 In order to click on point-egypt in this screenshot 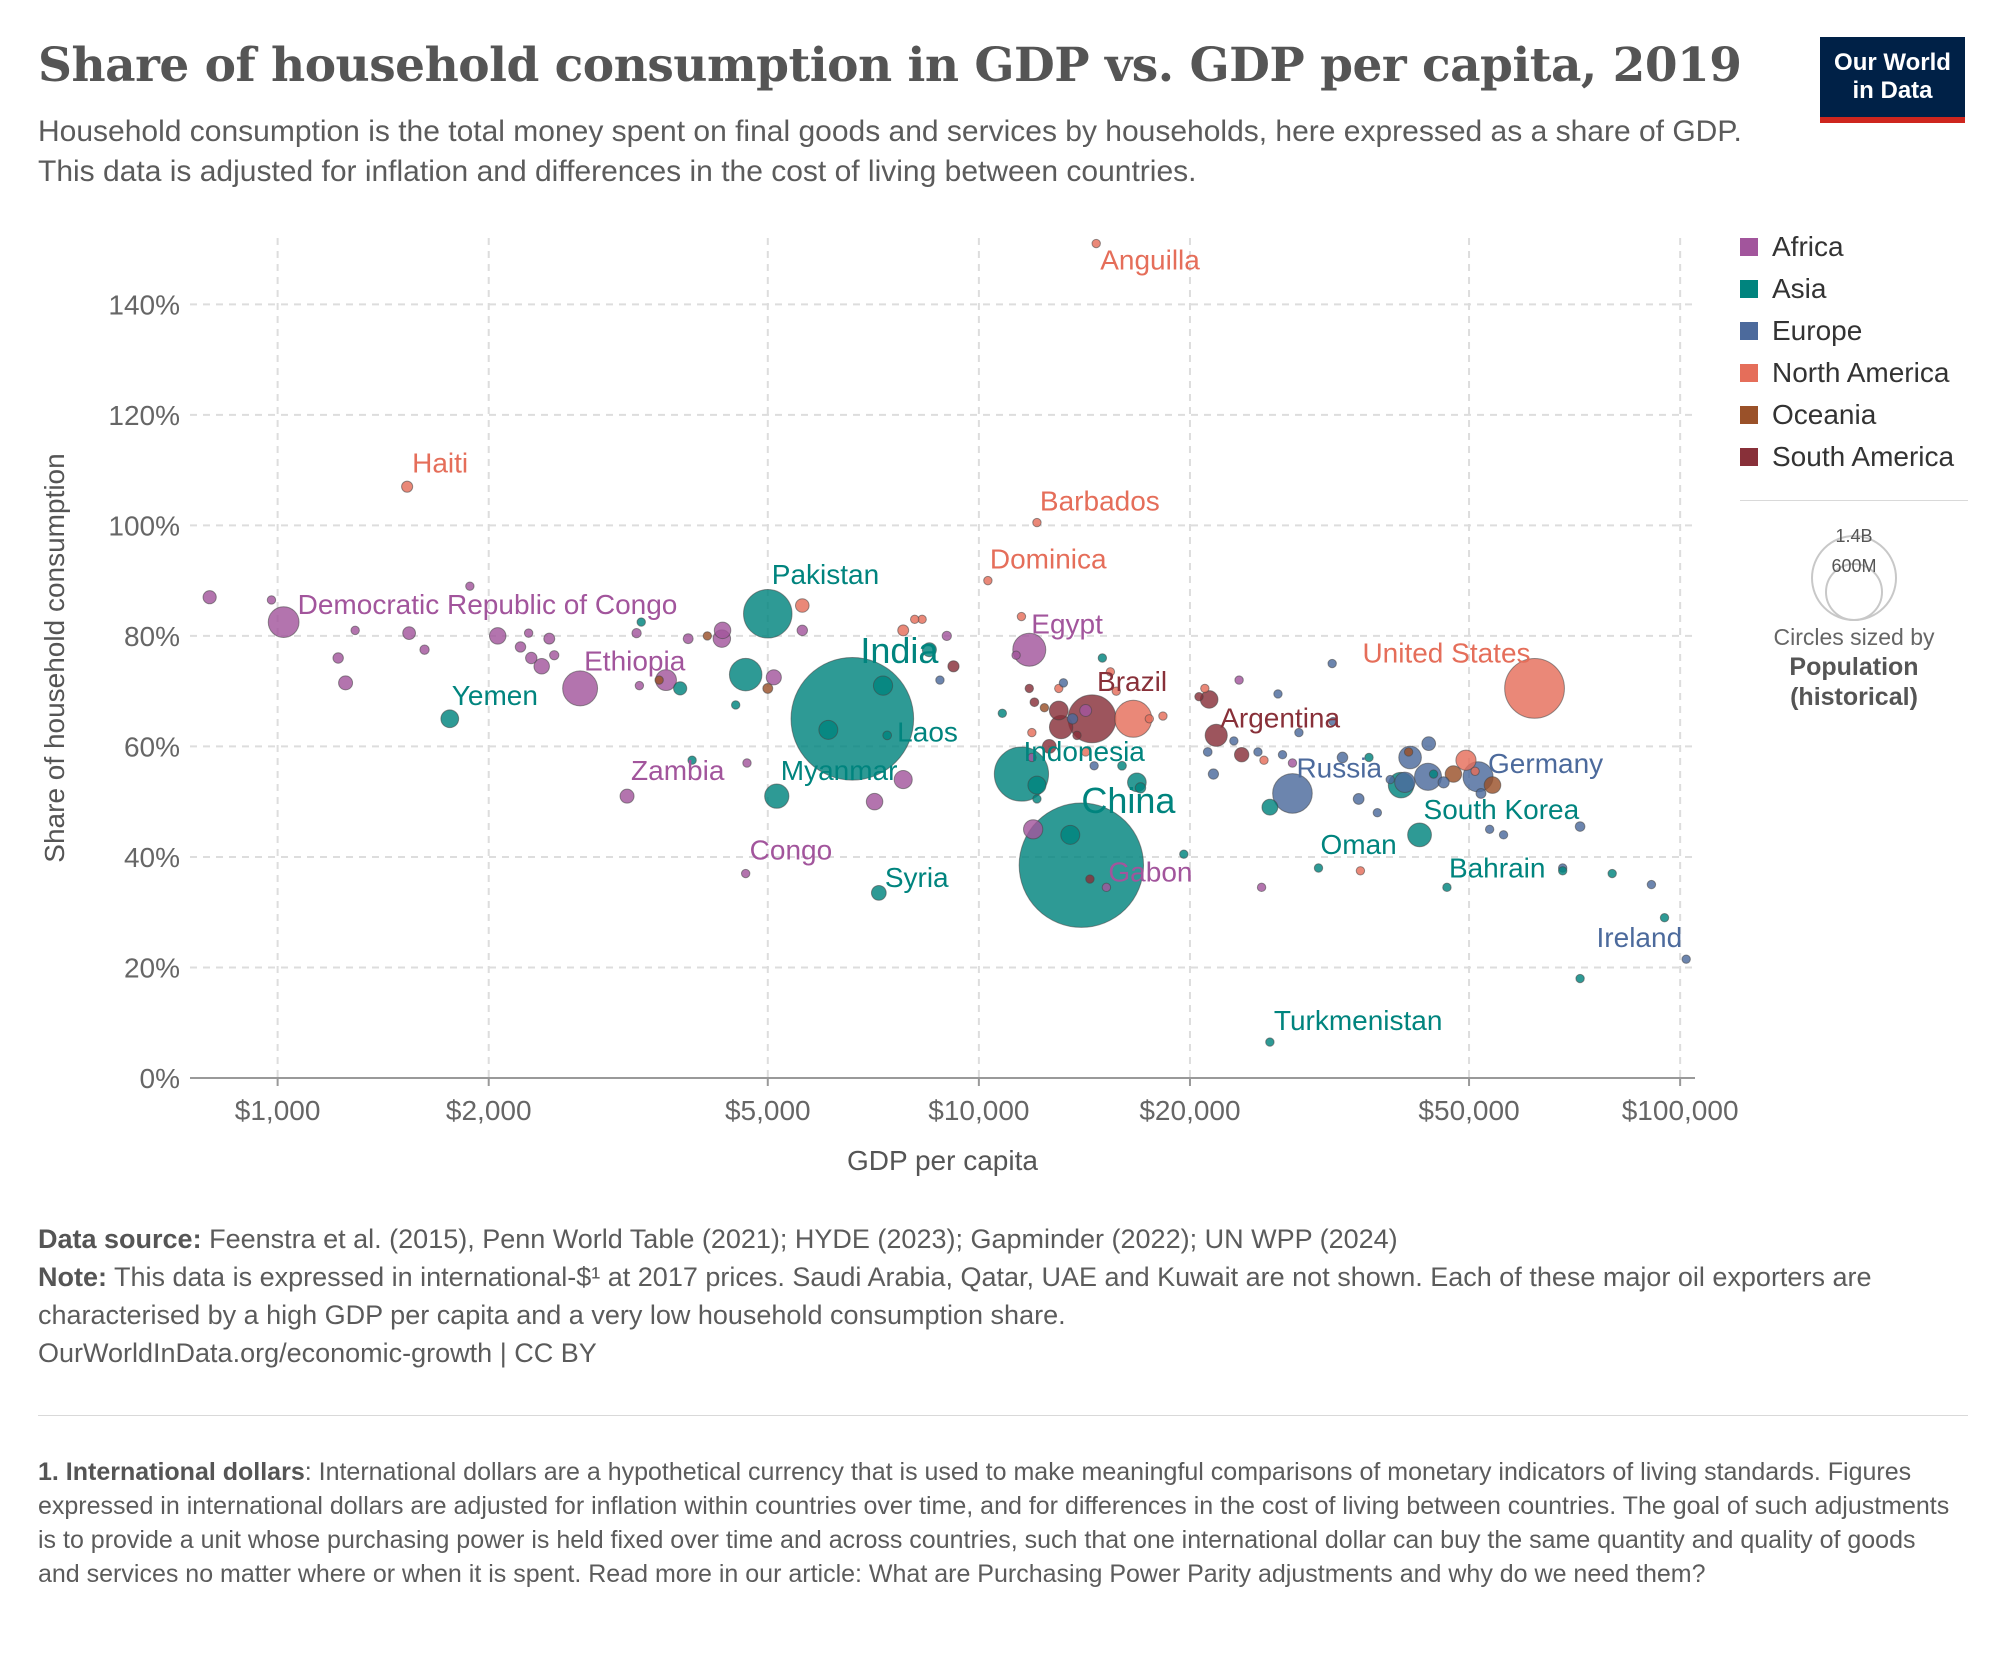, I will do `click(1029, 649)`.